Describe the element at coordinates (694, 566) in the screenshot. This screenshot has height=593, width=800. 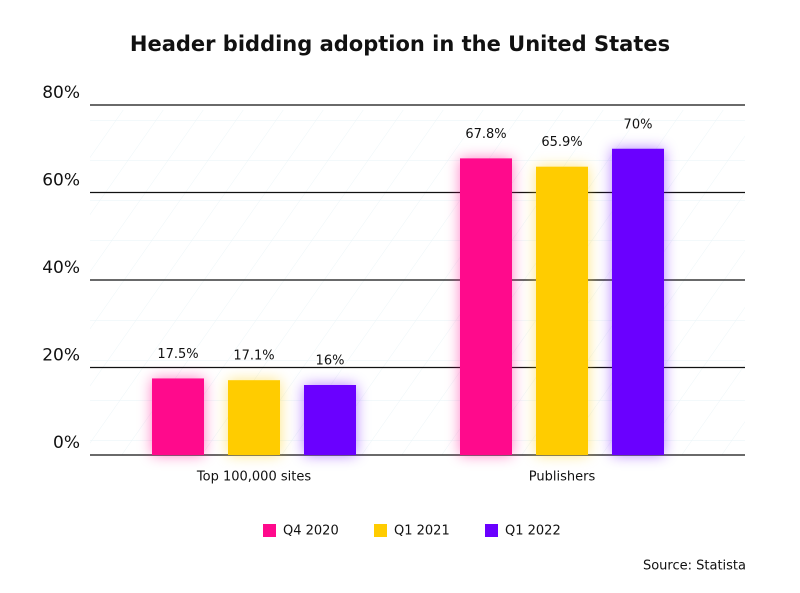
I see `source: Source: Statista` at that location.